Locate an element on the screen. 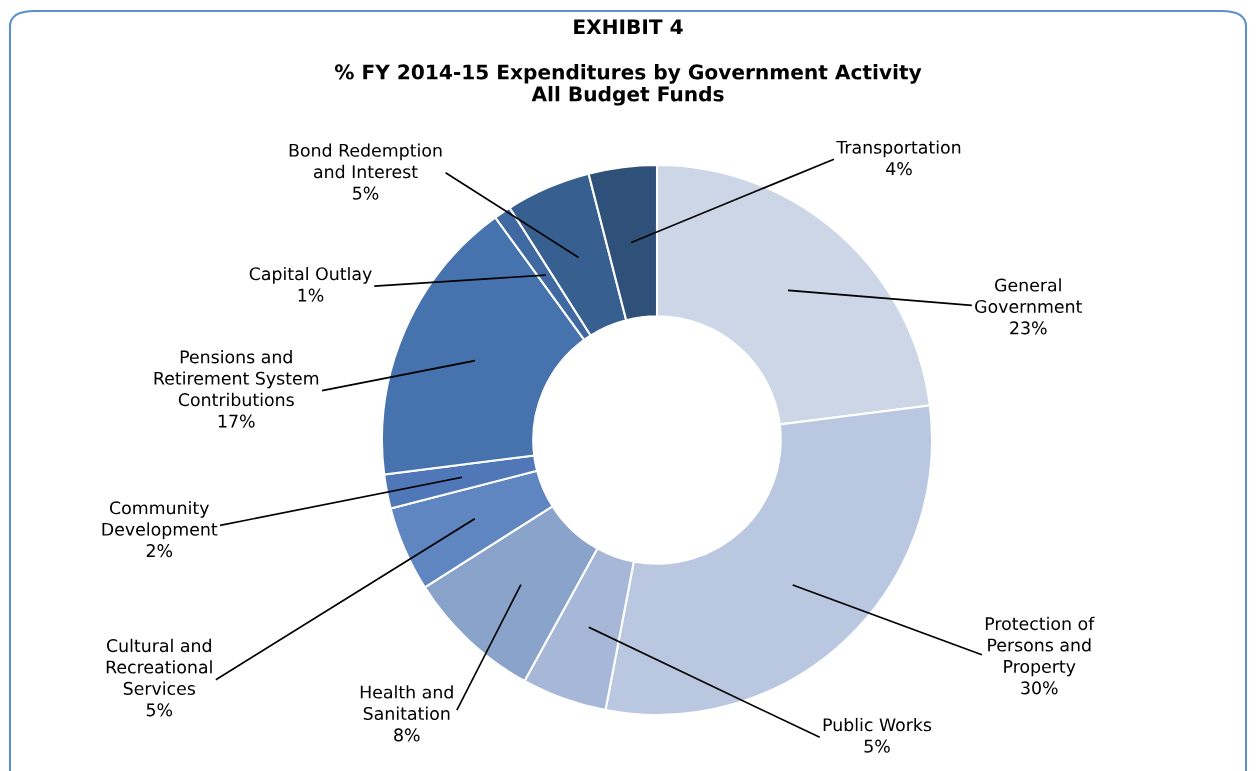 This screenshot has width=1256, height=771. slice-label: Bond Redemption and Interest is located at coordinates (365, 161).